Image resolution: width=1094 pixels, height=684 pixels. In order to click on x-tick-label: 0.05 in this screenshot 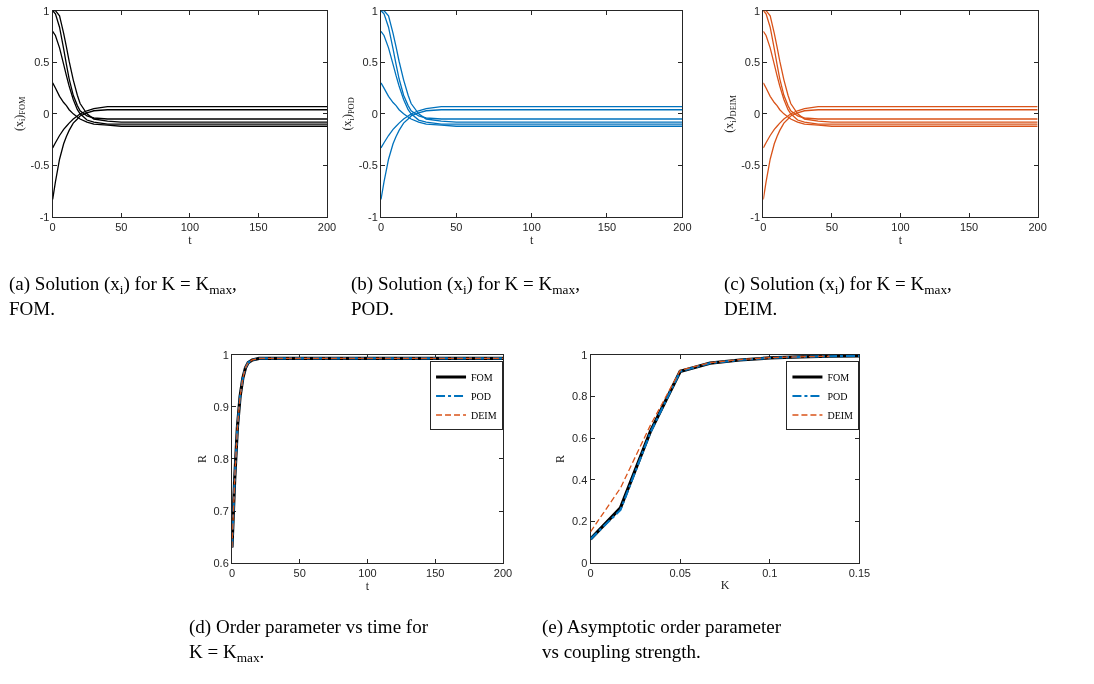, I will do `click(680, 573)`.